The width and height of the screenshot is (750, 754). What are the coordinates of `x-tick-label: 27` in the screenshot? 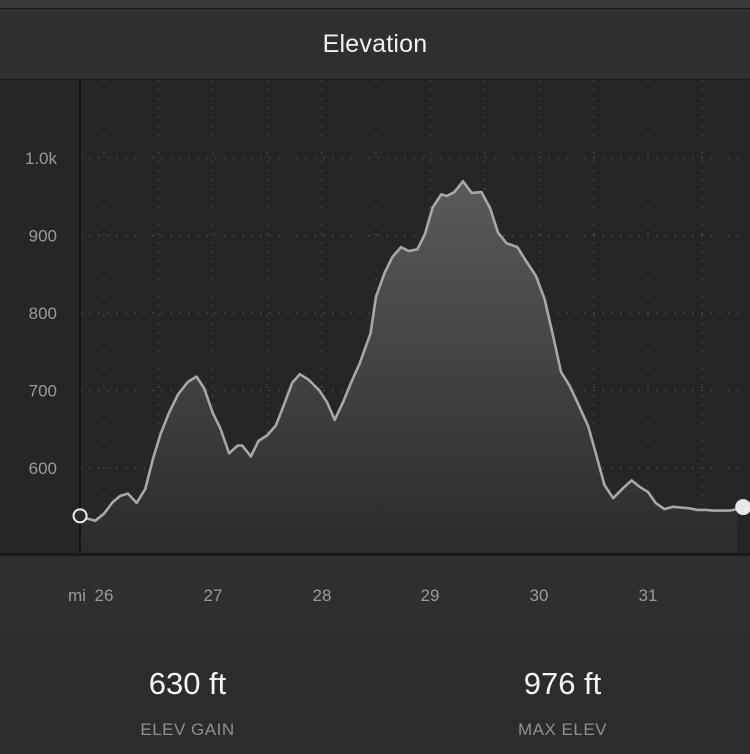 It's located at (213, 595).